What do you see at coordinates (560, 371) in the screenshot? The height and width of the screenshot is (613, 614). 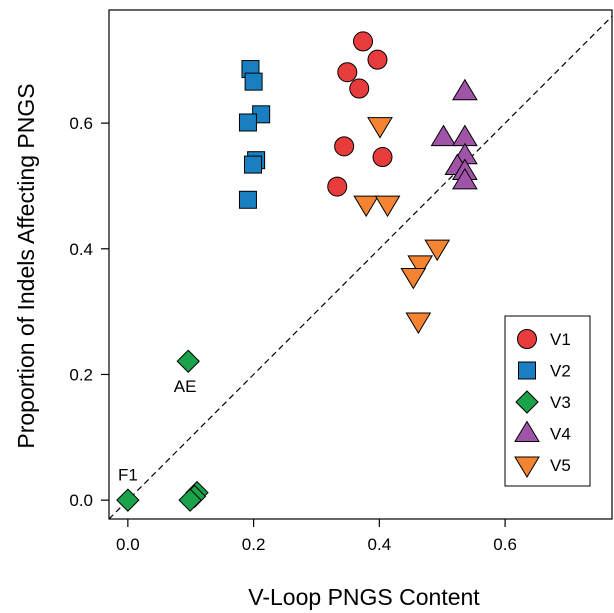 I see `legend-label: V2` at bounding box center [560, 371].